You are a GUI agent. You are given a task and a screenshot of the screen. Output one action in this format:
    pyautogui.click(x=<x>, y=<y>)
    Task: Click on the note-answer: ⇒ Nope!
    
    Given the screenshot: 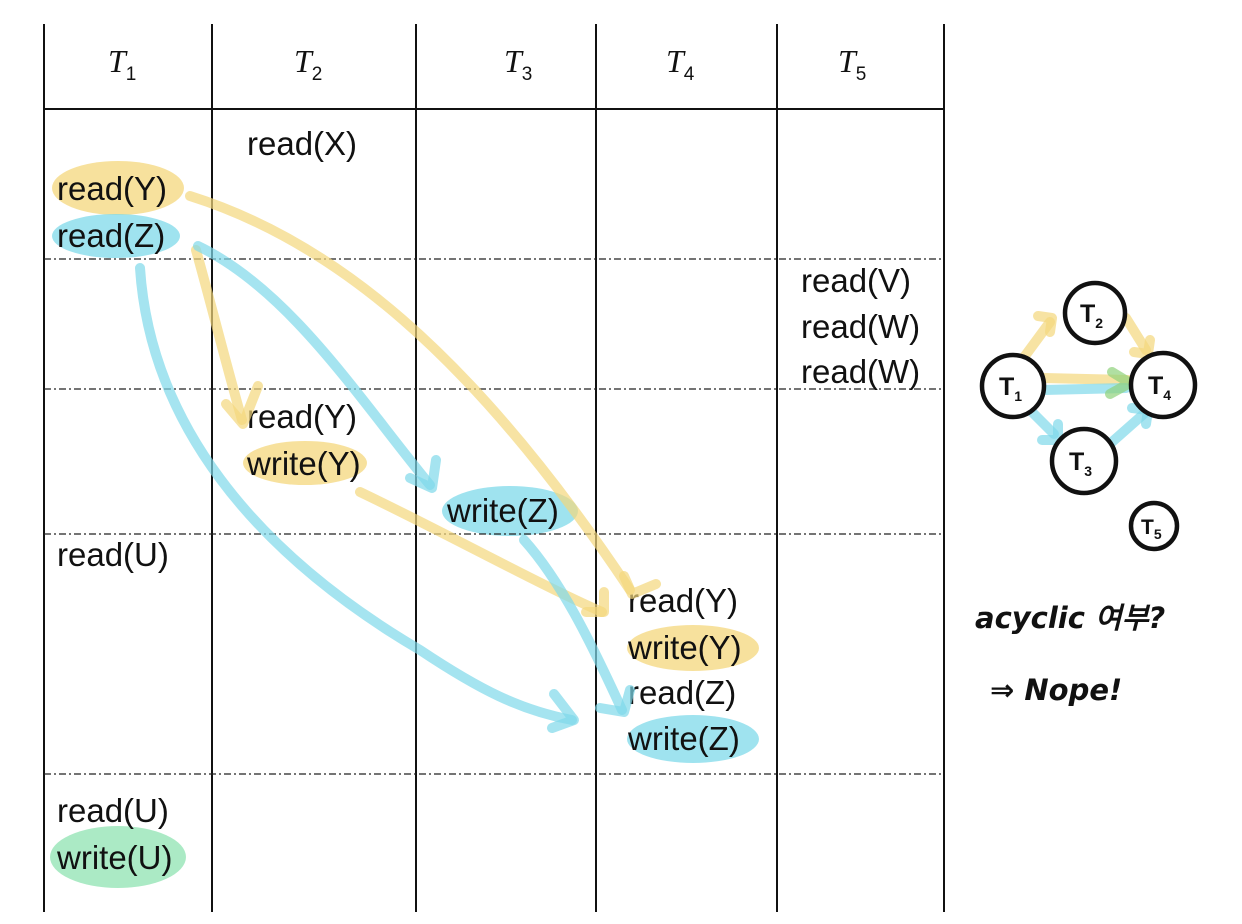 What is the action you would take?
    pyautogui.click(x=1056, y=690)
    